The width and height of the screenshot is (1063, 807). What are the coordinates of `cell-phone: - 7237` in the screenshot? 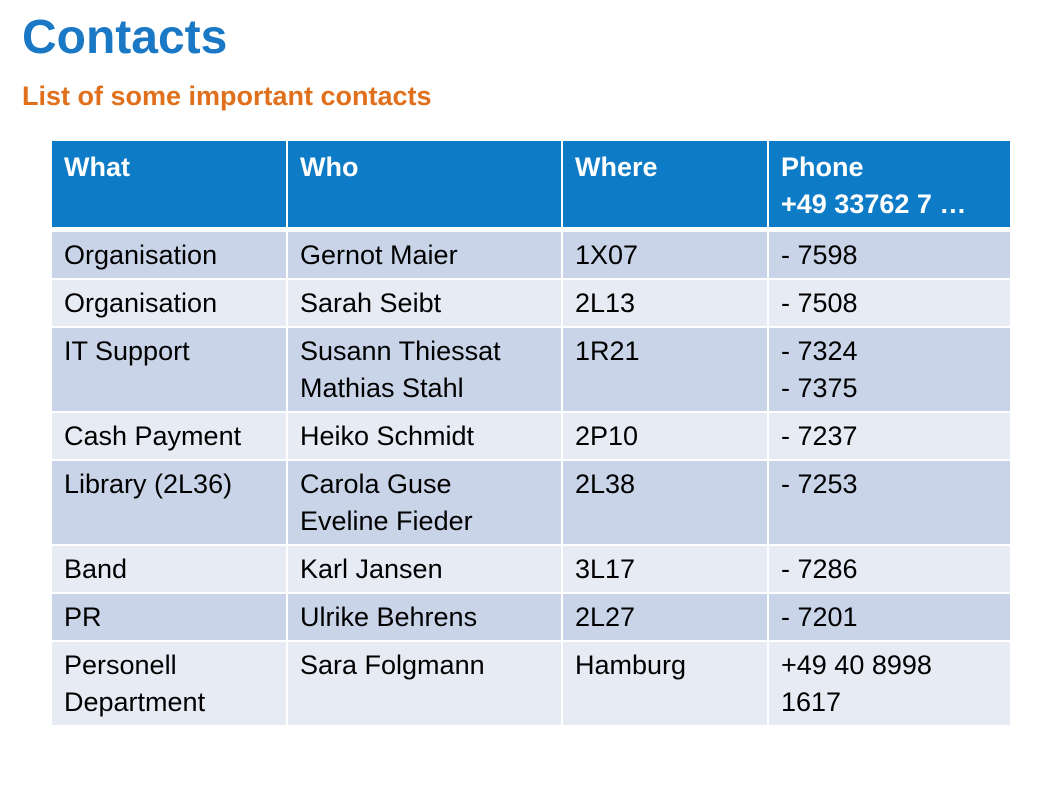 It's located at (889, 436).